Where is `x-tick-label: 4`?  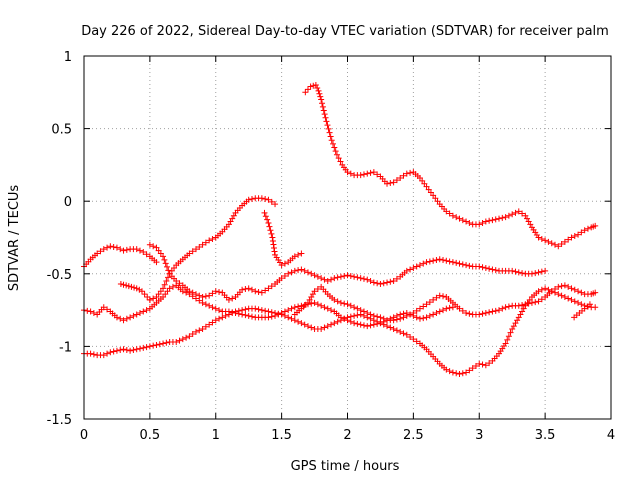 x-tick-label: 4 is located at coordinates (611, 435).